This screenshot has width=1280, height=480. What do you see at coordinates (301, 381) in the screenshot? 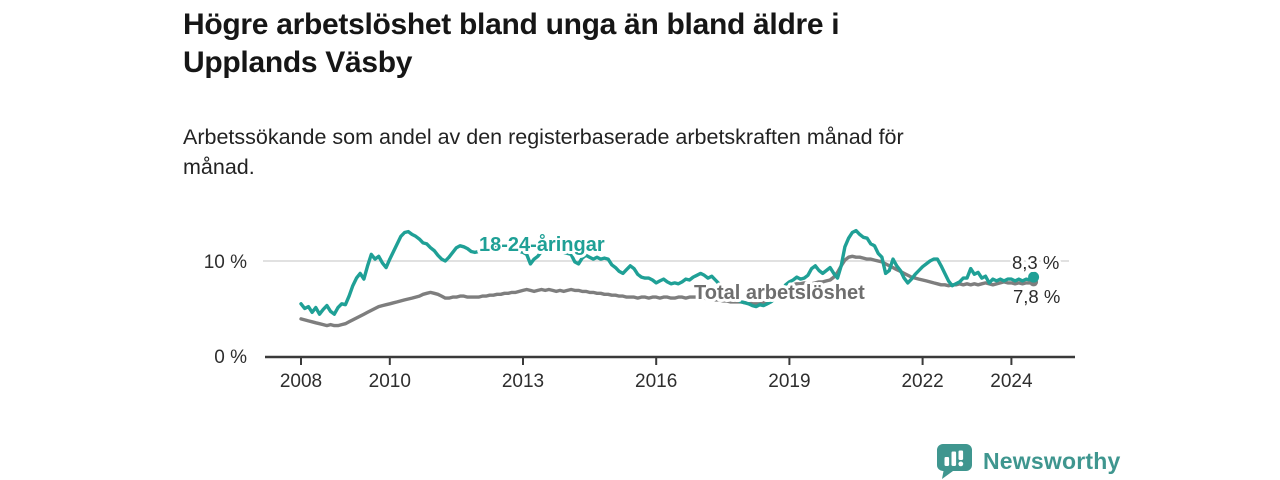
I see `x-tick-label-2008: 2008` at bounding box center [301, 381].